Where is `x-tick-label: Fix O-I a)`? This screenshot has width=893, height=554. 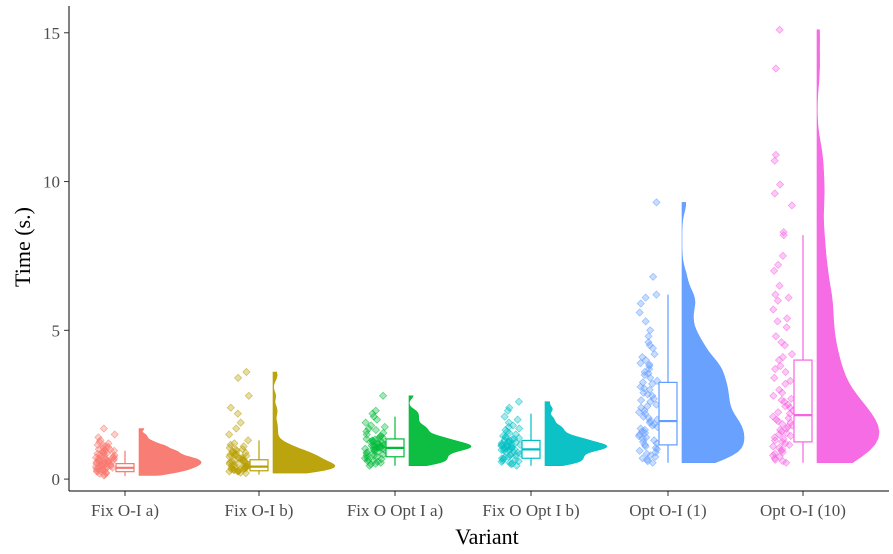 x-tick-label: Fix O-I a) is located at coordinates (125, 510).